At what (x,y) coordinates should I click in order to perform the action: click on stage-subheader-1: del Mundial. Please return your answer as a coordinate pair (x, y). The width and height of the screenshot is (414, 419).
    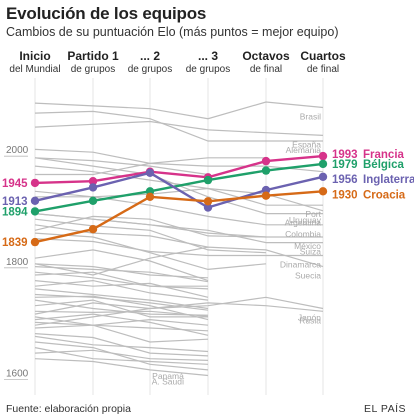
    Looking at the image, I should click on (34, 69).